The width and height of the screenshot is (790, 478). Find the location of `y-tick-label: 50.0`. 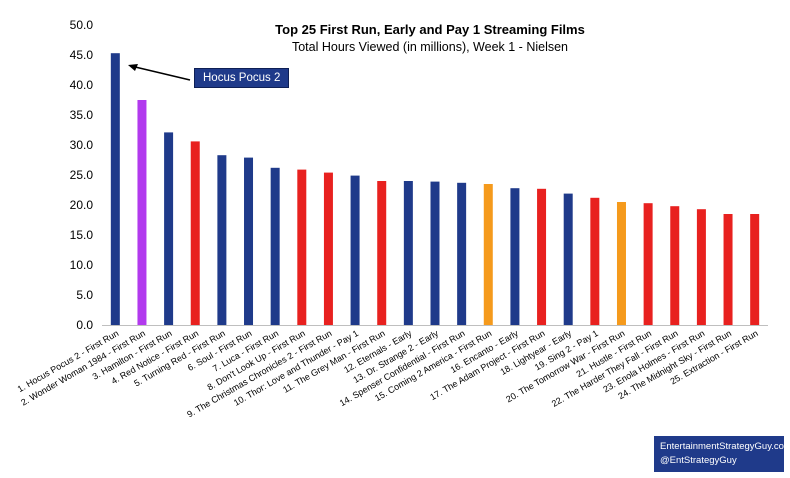

y-tick-label: 50.0 is located at coordinates (82, 25).